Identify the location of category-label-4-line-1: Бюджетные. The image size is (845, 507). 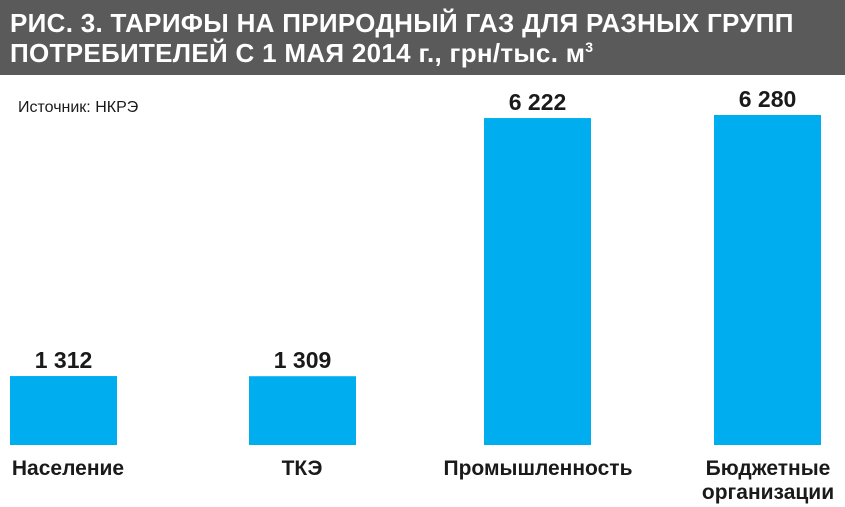
(768, 468).